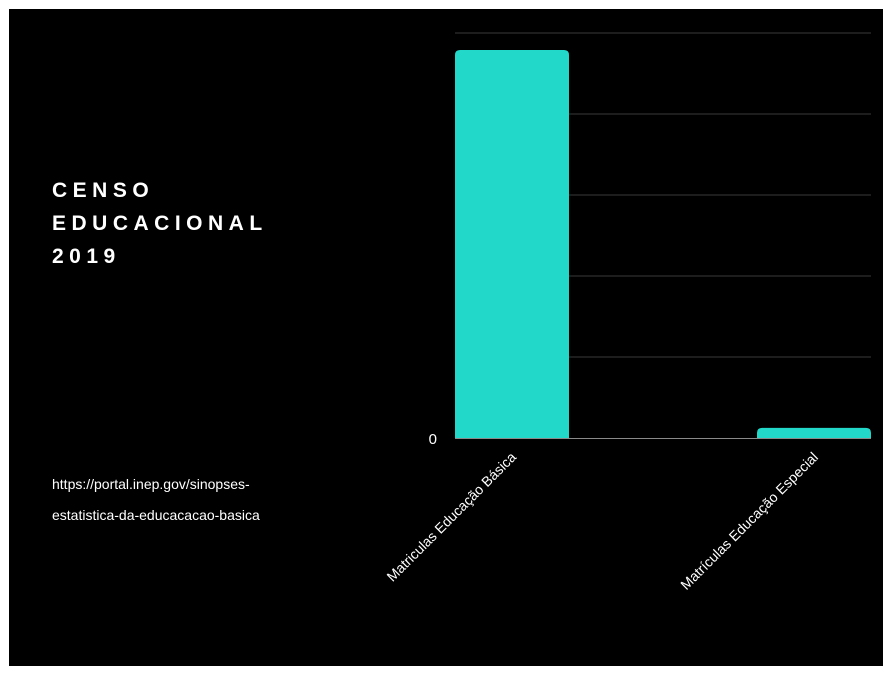  Describe the element at coordinates (451, 517) in the screenshot. I see `x-tick-label: Matriculas Educação Básica` at that location.